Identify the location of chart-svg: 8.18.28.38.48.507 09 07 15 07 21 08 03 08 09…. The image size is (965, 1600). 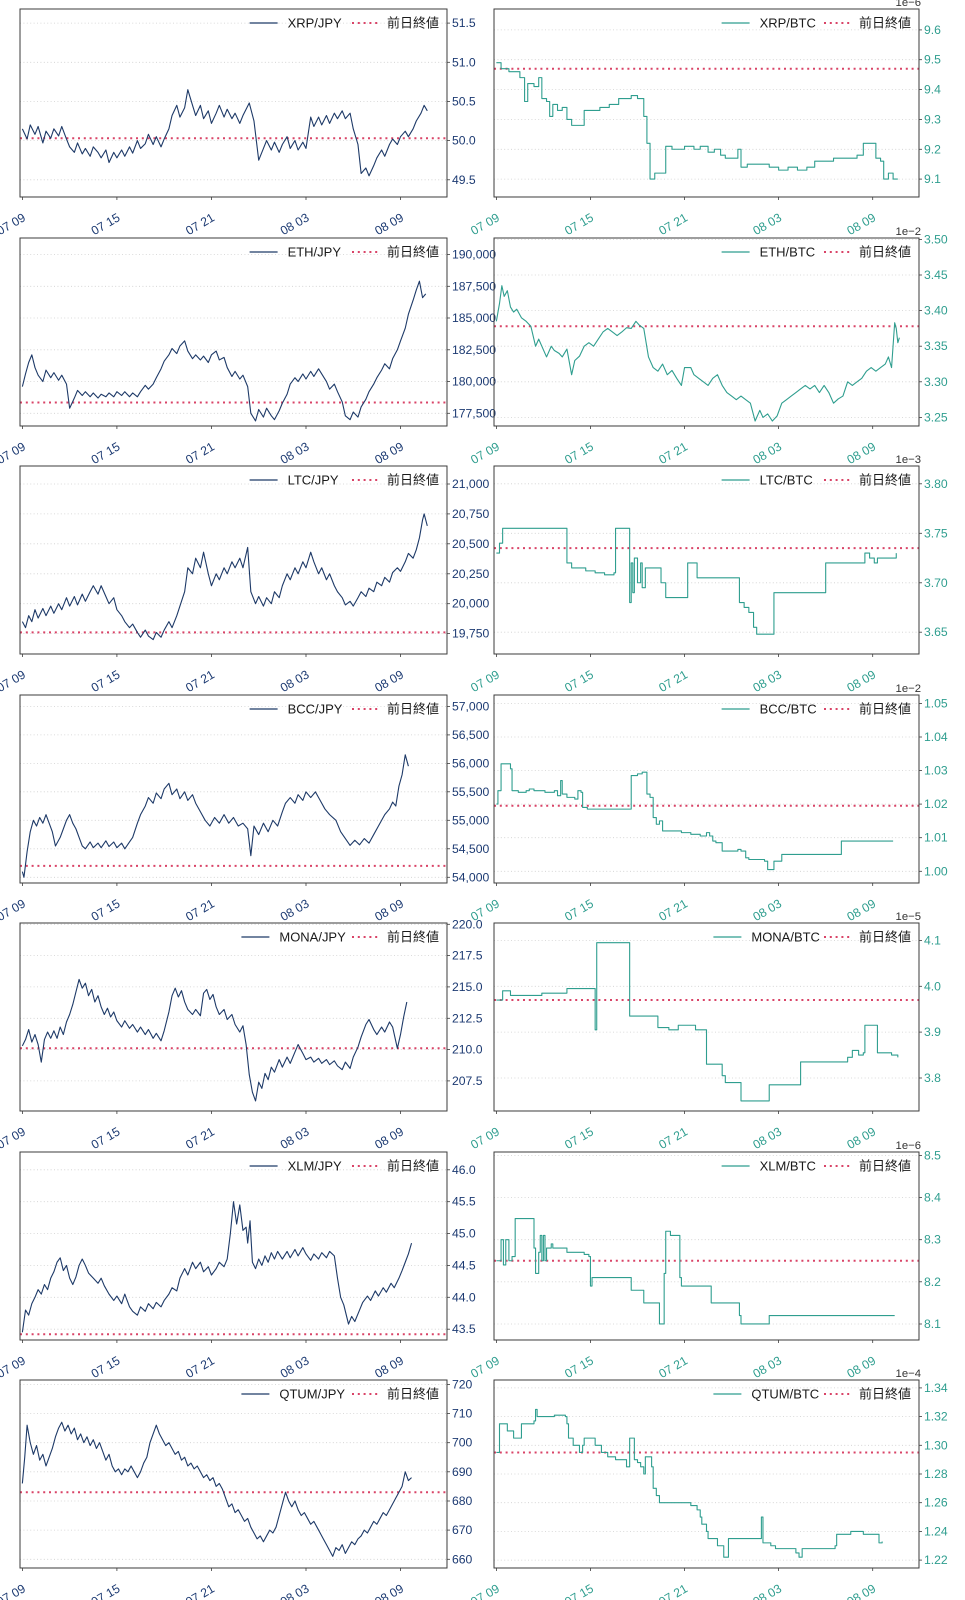
(704, 1260).